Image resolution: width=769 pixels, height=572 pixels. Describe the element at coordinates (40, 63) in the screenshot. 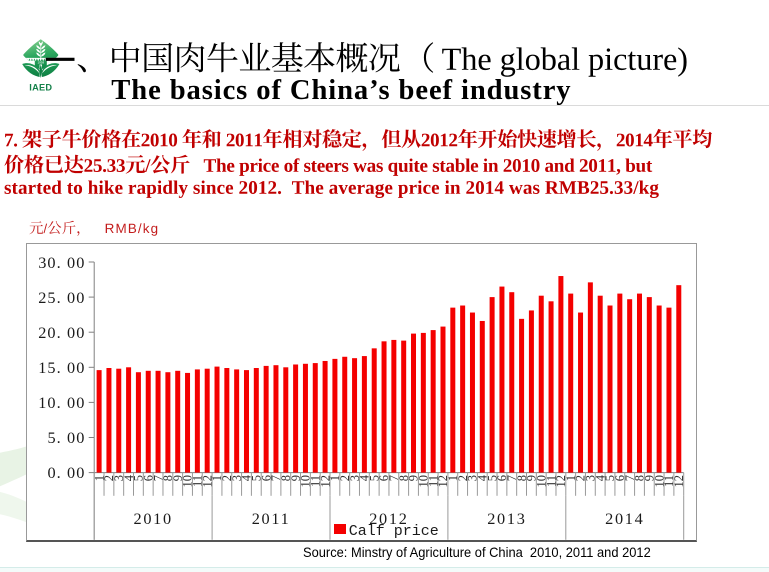

I see `svg-text: 1958` at that location.